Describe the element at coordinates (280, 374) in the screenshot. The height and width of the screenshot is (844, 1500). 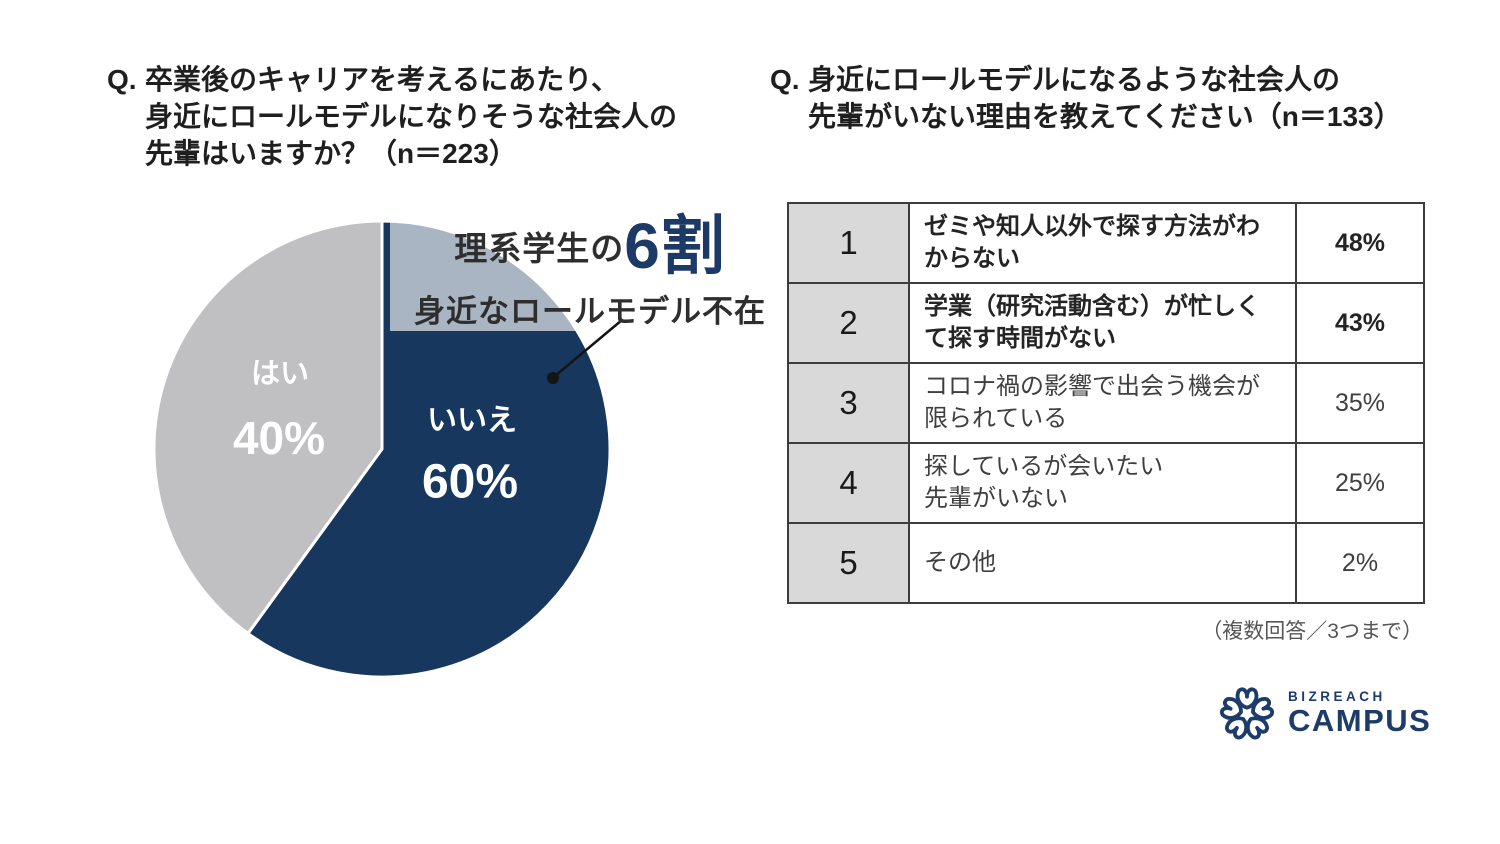
I see `pie-label-yes: はい` at that location.